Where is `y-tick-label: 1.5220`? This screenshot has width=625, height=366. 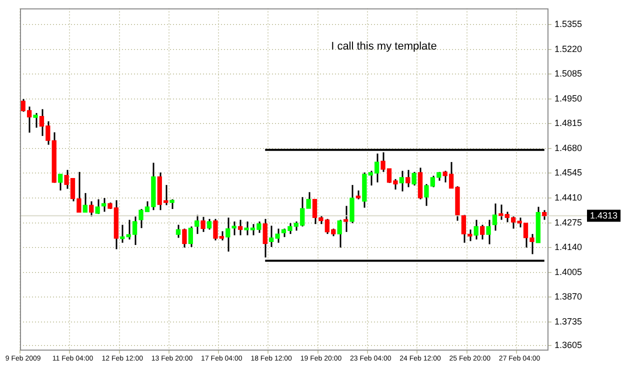
y-tick-label: 1.5220 is located at coordinates (568, 49).